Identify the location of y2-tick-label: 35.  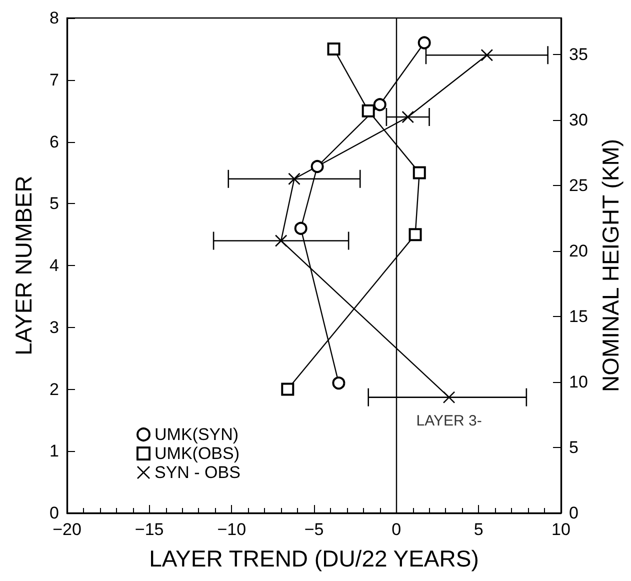
(578, 54).